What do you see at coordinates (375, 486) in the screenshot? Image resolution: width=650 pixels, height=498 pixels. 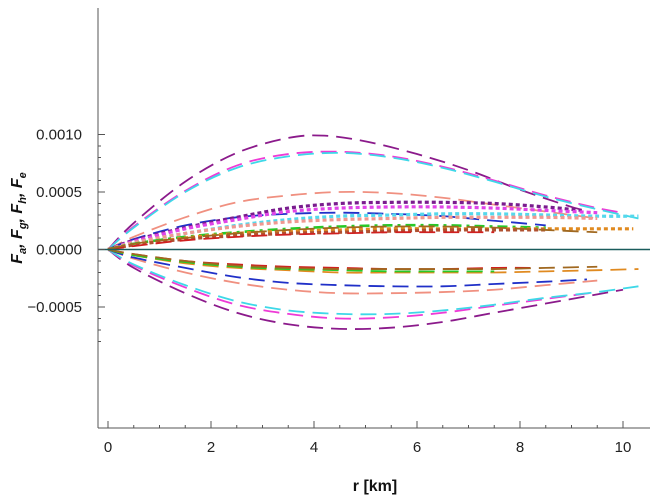 I see `x-axis-title: r [km]` at bounding box center [375, 486].